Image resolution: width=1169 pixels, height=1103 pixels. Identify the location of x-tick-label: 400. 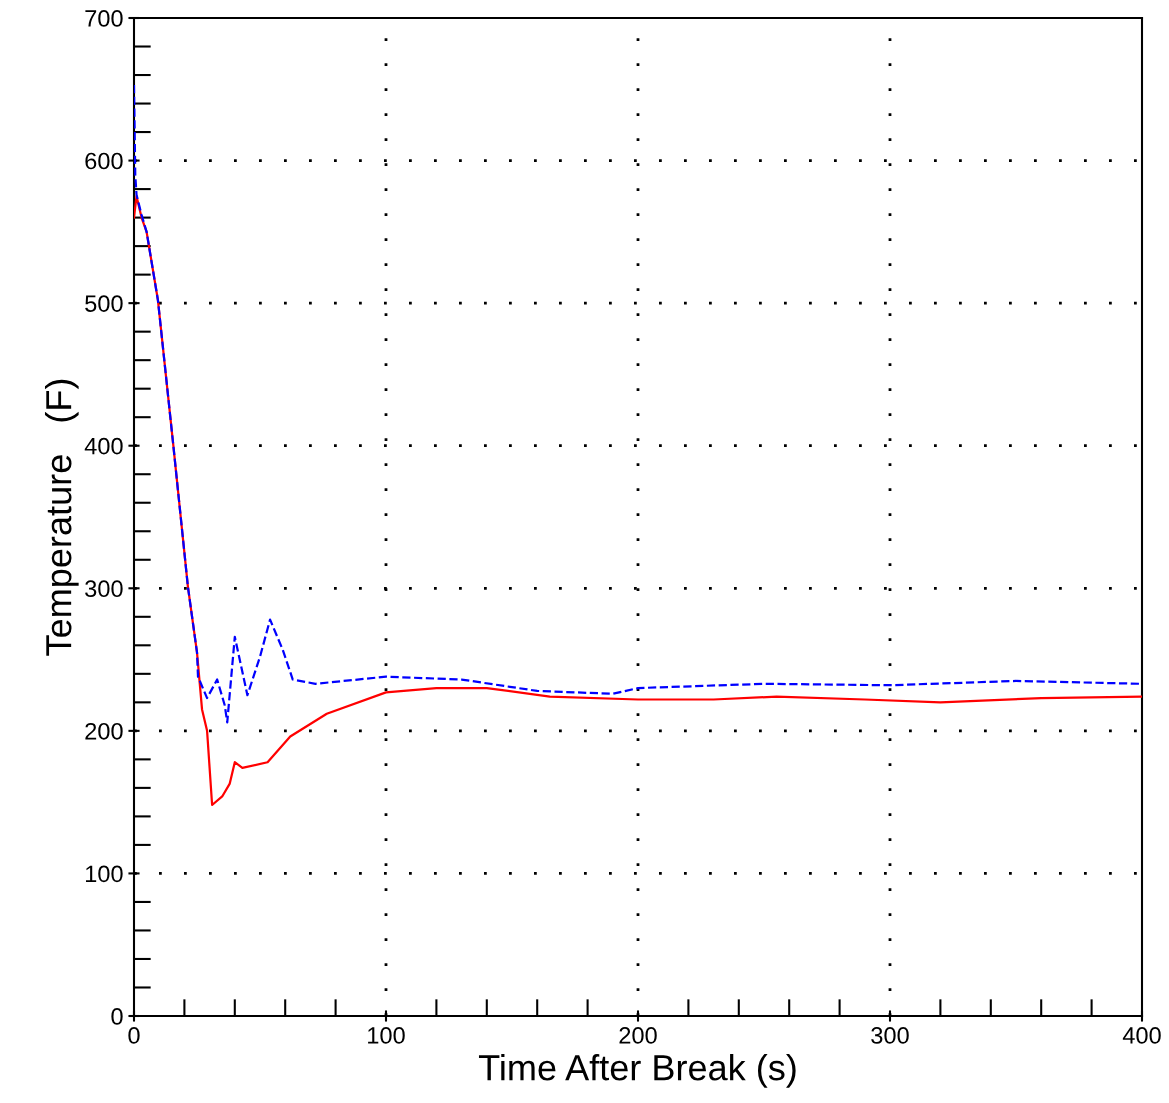
(1141, 1035).